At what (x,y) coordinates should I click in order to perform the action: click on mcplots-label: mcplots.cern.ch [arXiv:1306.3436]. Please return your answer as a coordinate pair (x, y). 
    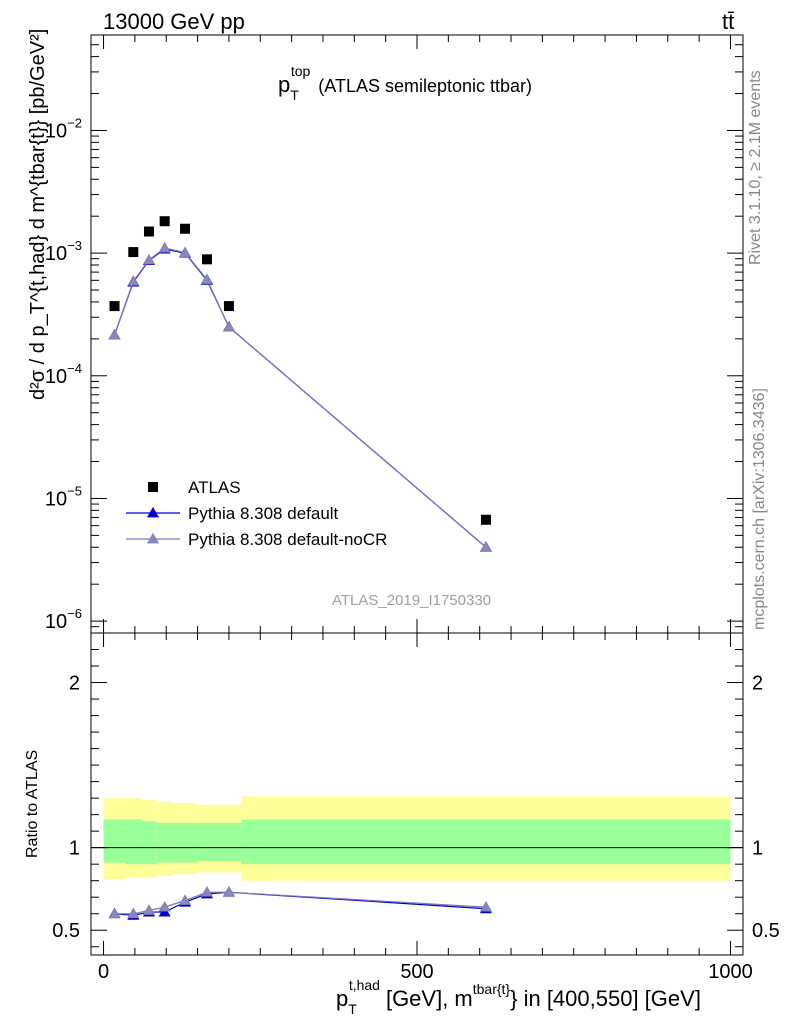
    Looking at the image, I should click on (759, 509).